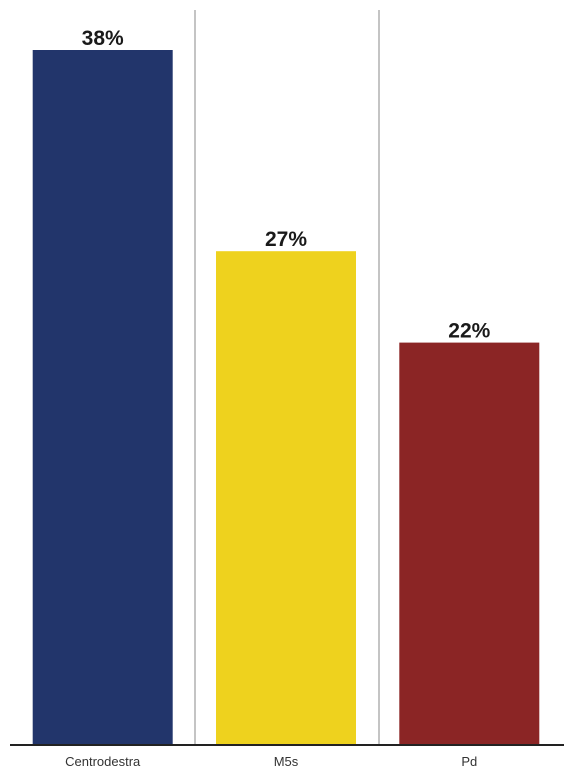 The height and width of the screenshot is (773, 564). What do you see at coordinates (271, 761) in the screenshot?
I see `category-labels-group: Centrodestra M5s Pd` at bounding box center [271, 761].